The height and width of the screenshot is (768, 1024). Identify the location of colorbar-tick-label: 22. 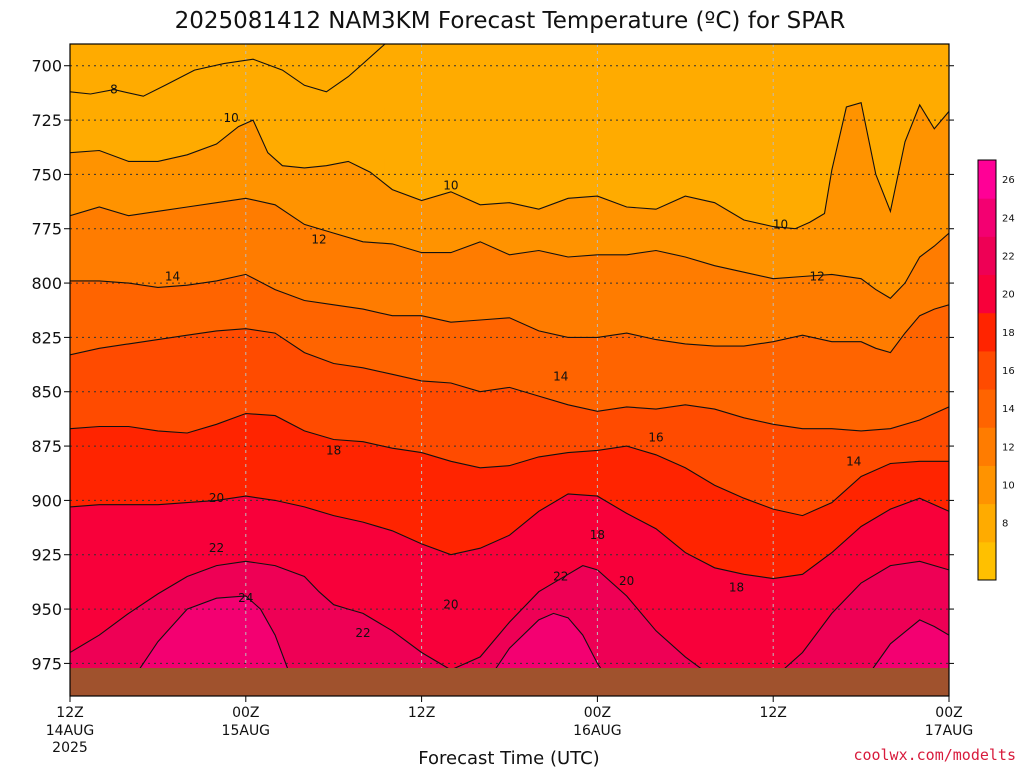
(1008, 256).